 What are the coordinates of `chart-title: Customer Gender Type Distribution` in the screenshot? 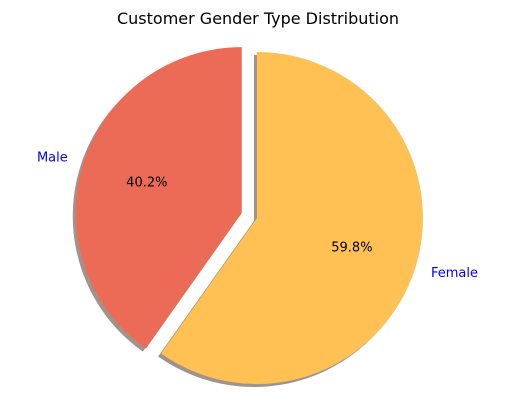 It's located at (258, 18).